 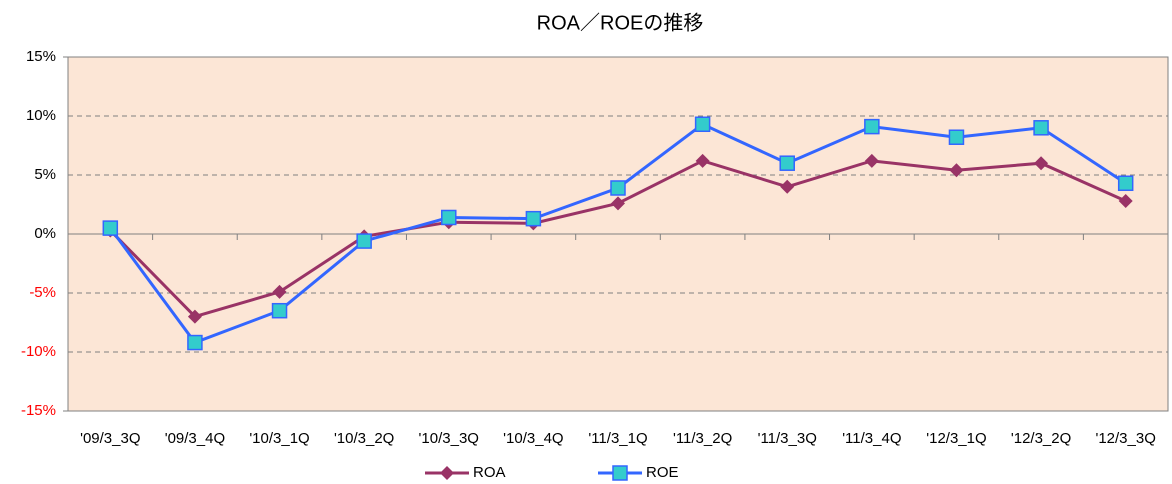 What do you see at coordinates (41, 56) in the screenshot?
I see `y-tick-label: 15%` at bounding box center [41, 56].